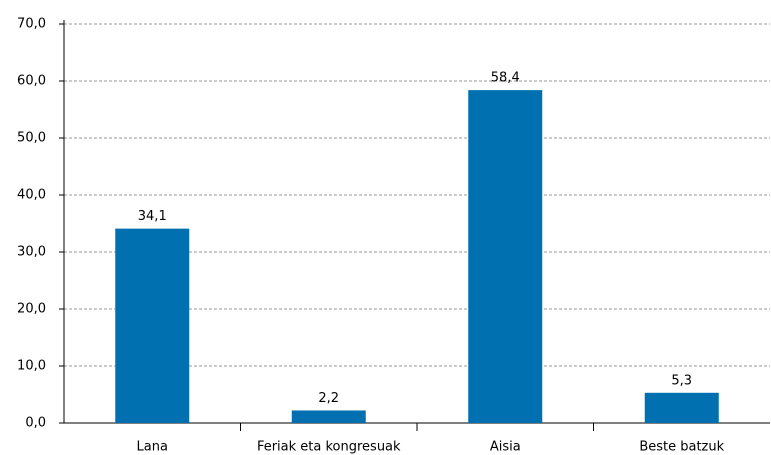 This screenshot has width=771, height=455. Describe the element at coordinates (505, 78) in the screenshot. I see `value-label: 58,4` at that location.